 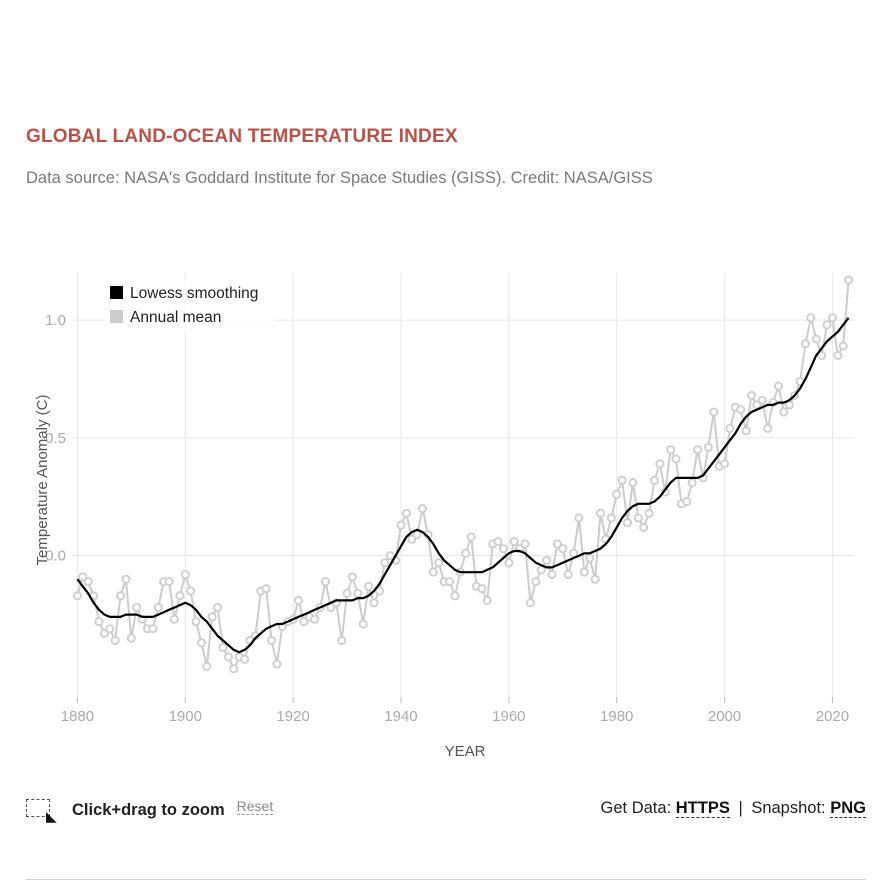 I want to click on zoom-instruction: Click+drag to zoom, so click(x=148, y=809).